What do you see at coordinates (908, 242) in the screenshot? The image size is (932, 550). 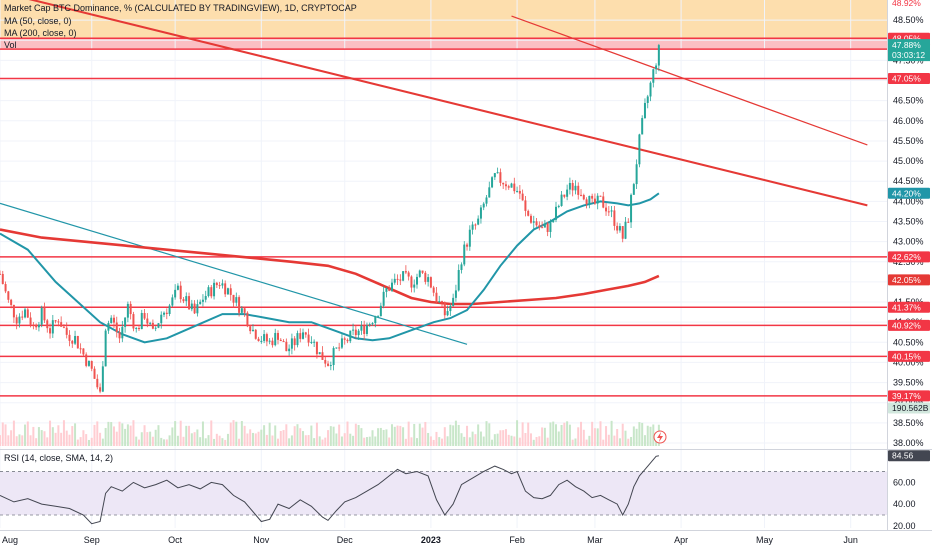 I see `price-tick-label: 43.00%` at bounding box center [908, 242].